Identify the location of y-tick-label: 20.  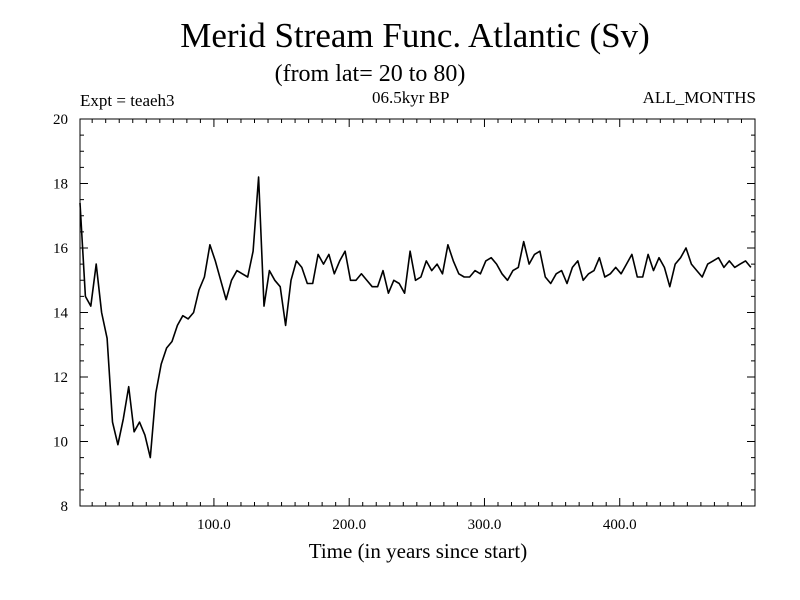
(60, 120).